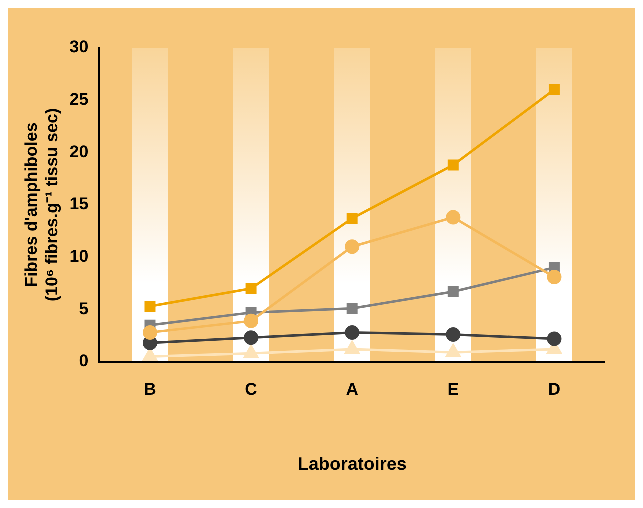  I want to click on x-tick-label: B, so click(150, 389).